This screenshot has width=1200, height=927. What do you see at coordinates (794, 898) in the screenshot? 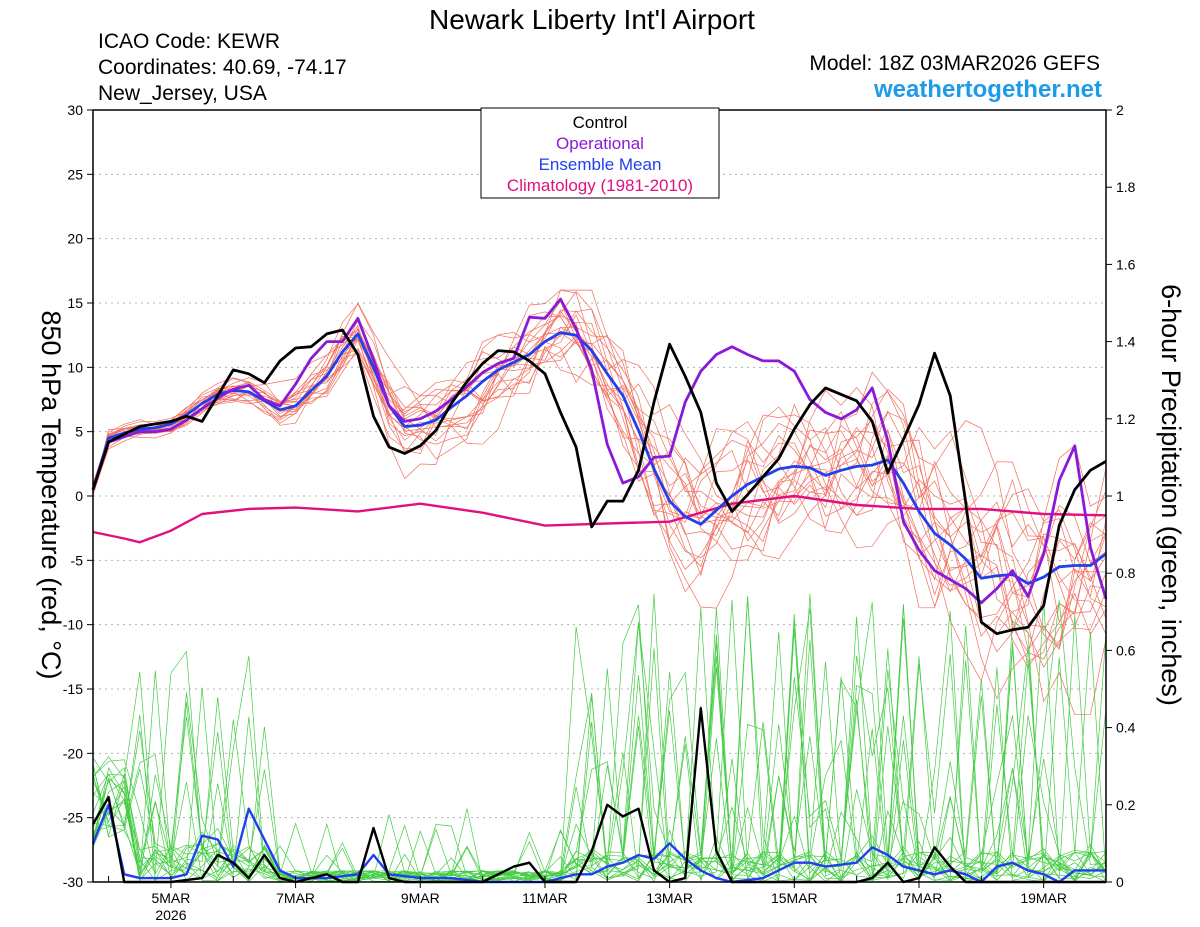
I see `x-tick-label-5: 15MAR` at bounding box center [794, 898].